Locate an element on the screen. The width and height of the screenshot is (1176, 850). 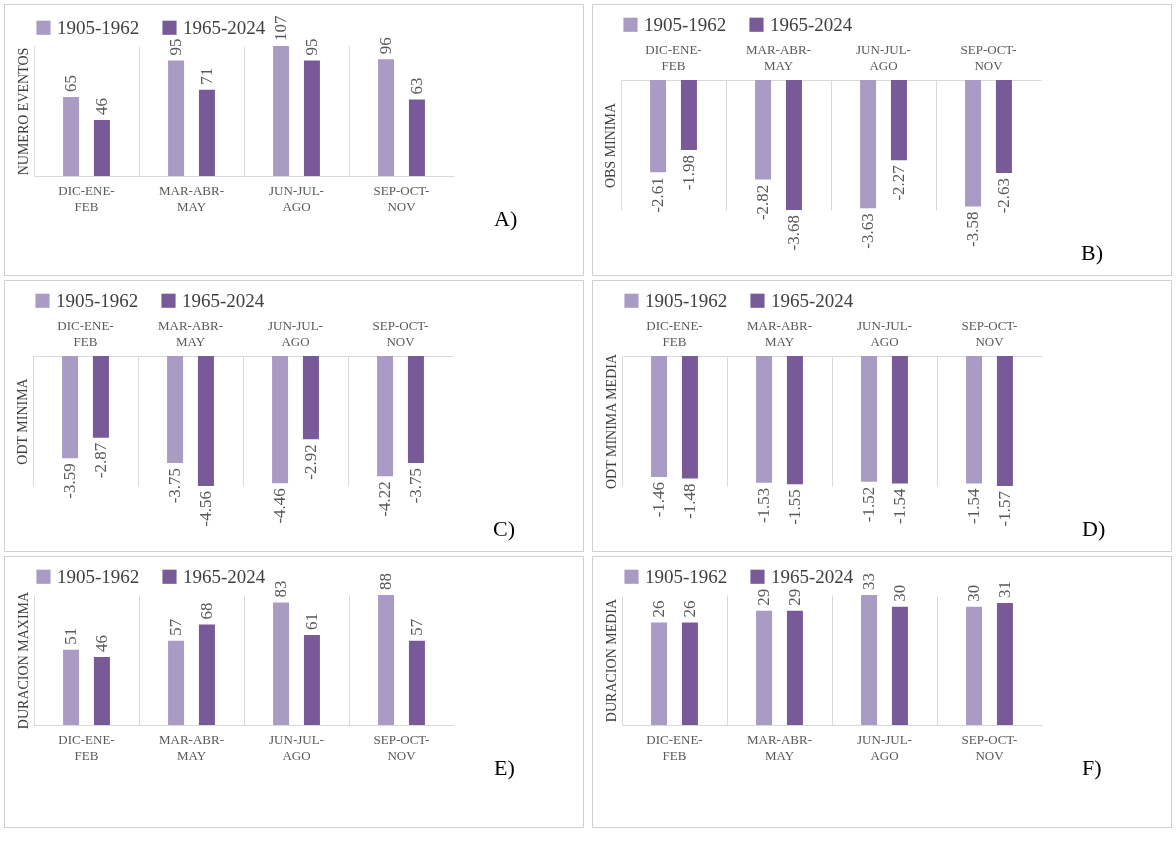
data-label: -1.48 is located at coordinates (689, 501).